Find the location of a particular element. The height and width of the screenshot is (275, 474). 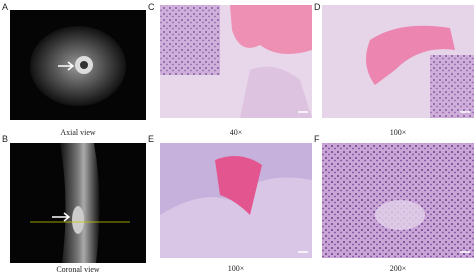

panel-letter: B is located at coordinates (5, 139).